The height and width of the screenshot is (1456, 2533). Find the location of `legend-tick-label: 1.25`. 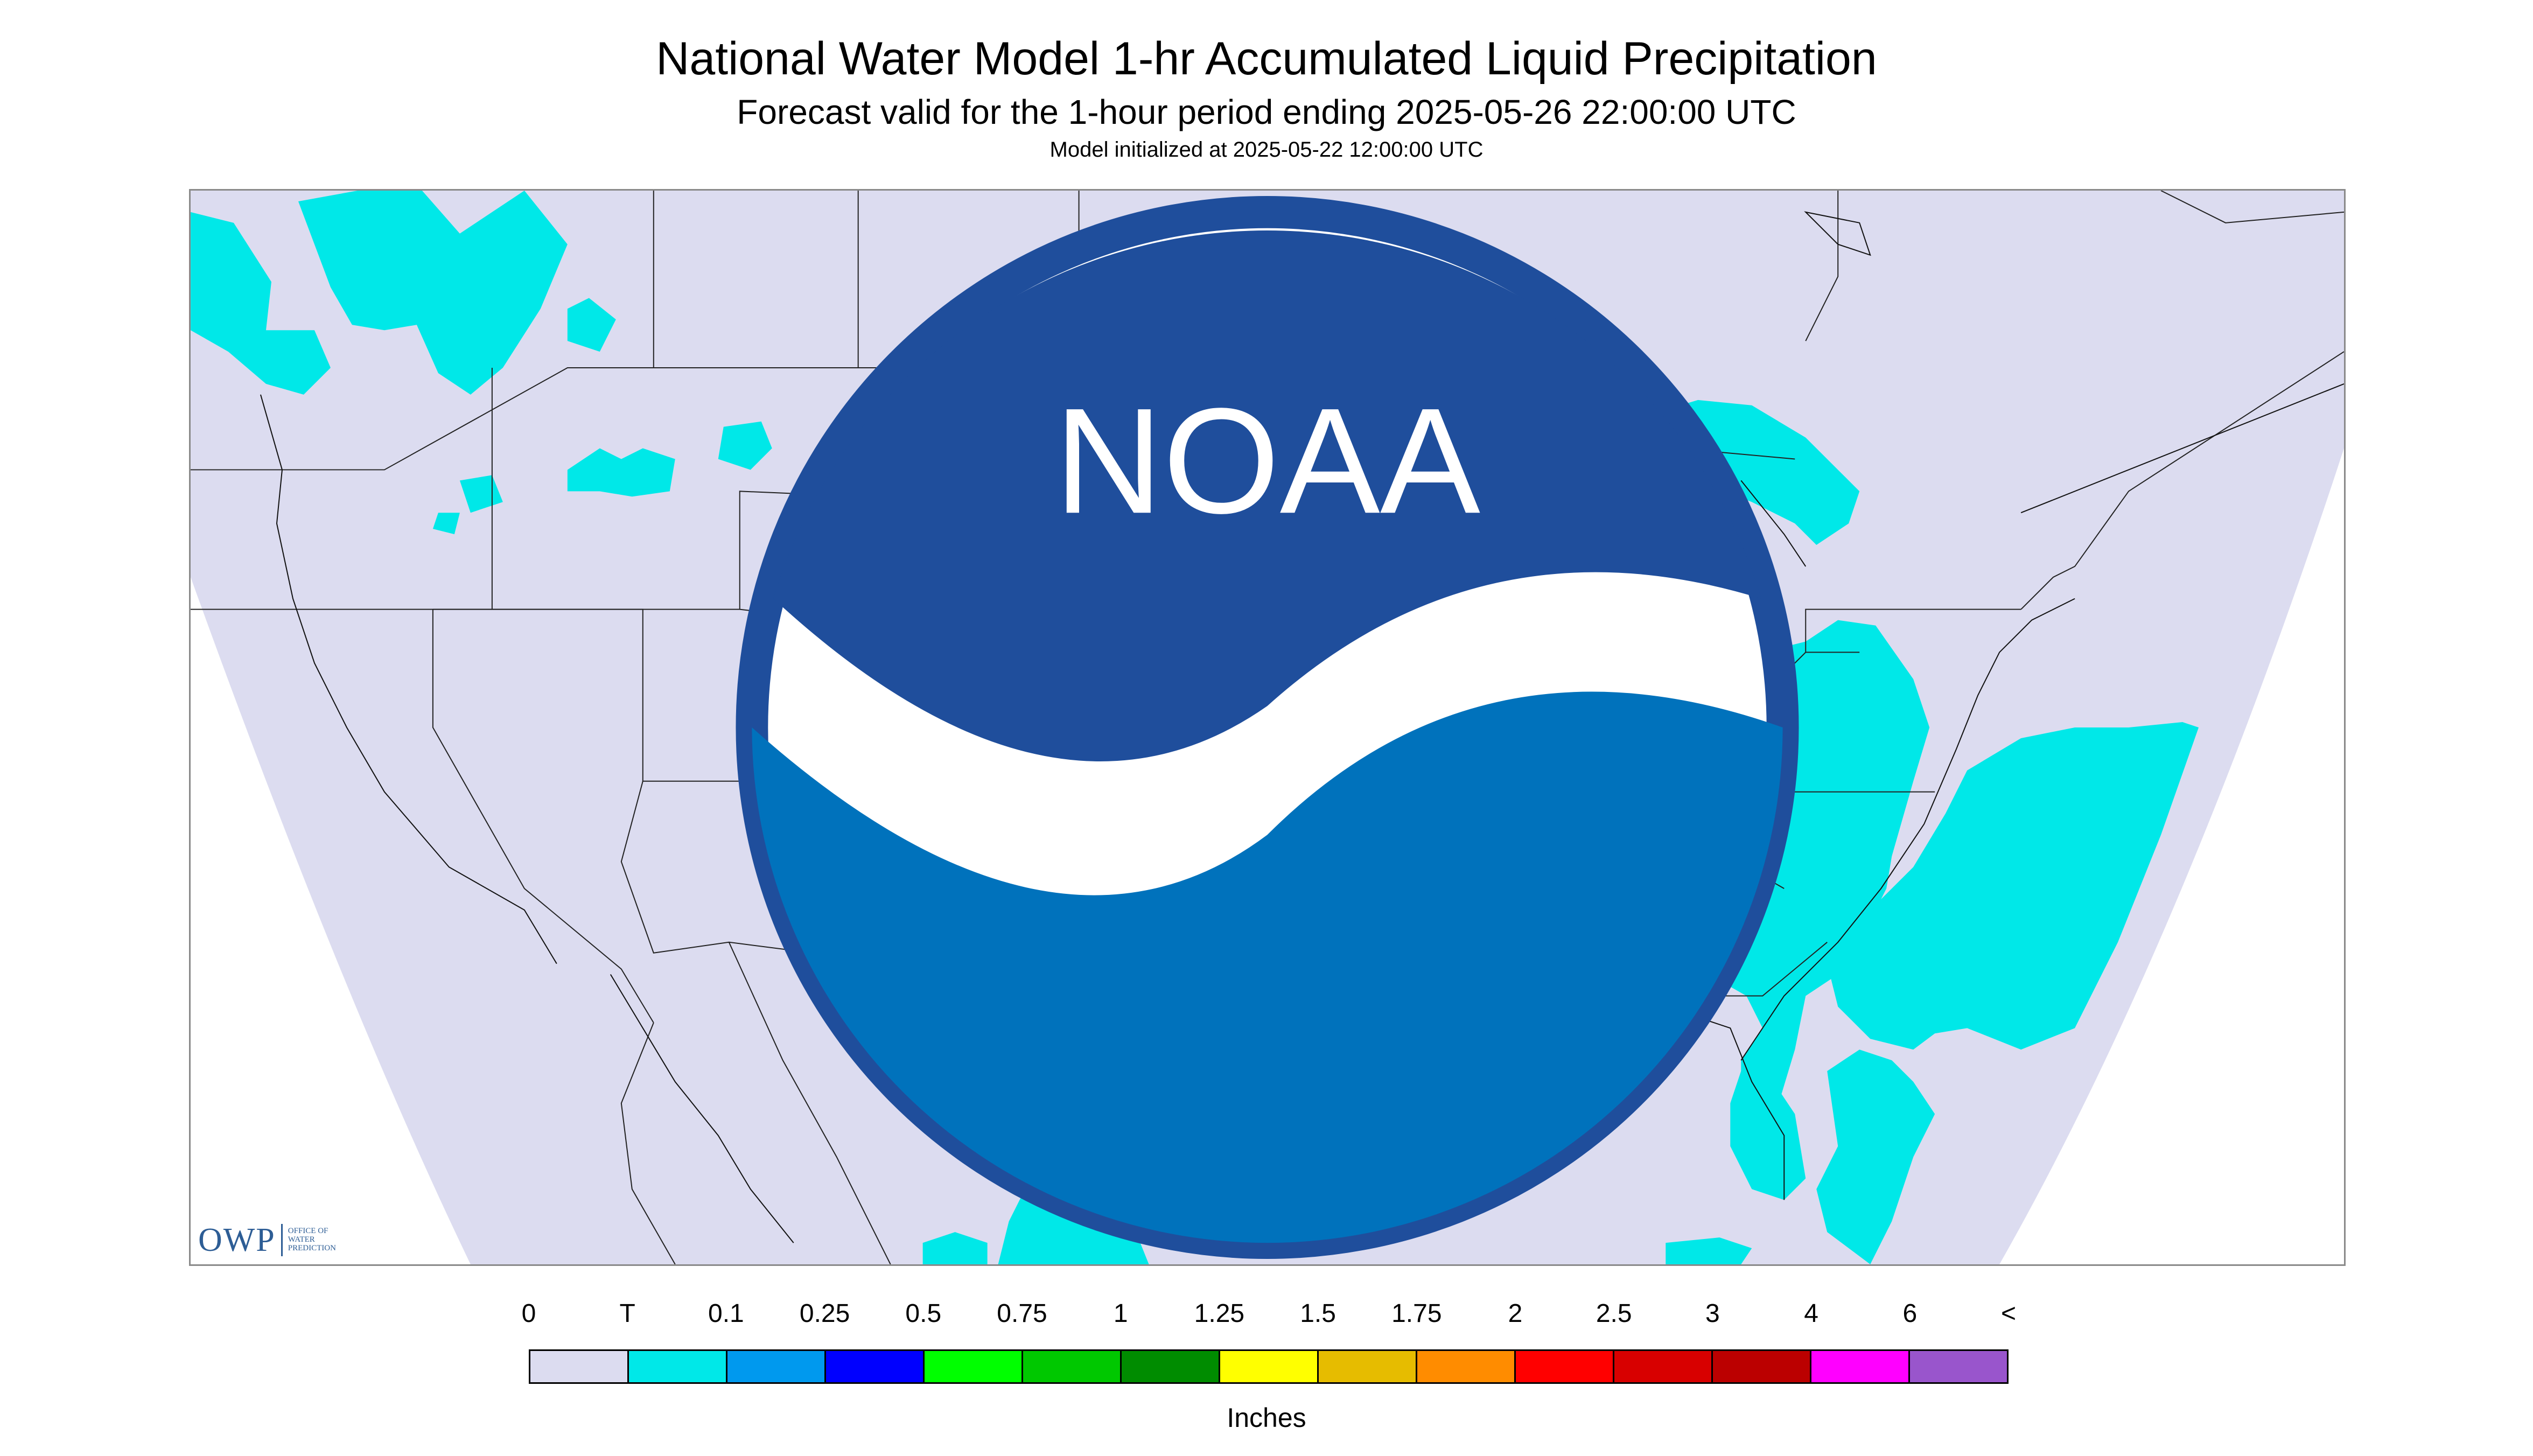

legend-tick-label: 1.25 is located at coordinates (1219, 1313).